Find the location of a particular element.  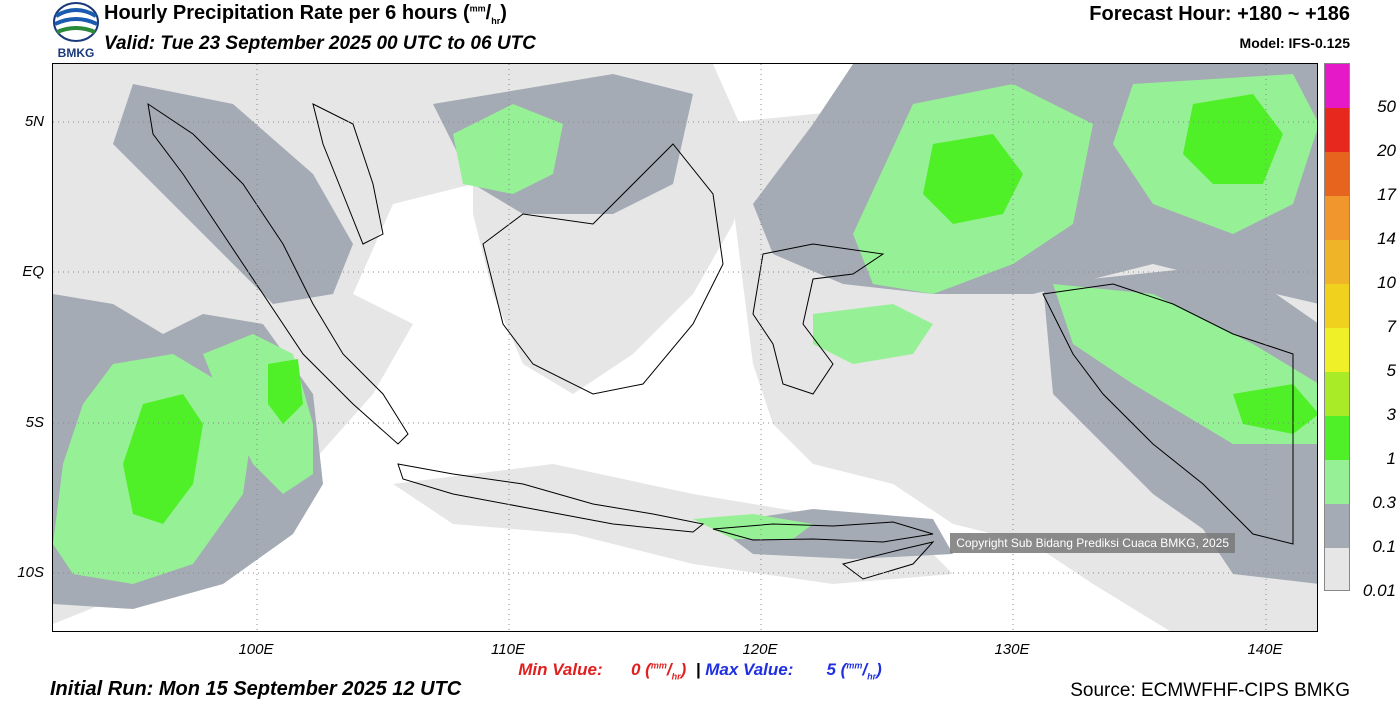

lon-label-110e: 110E is located at coordinates (508, 649).